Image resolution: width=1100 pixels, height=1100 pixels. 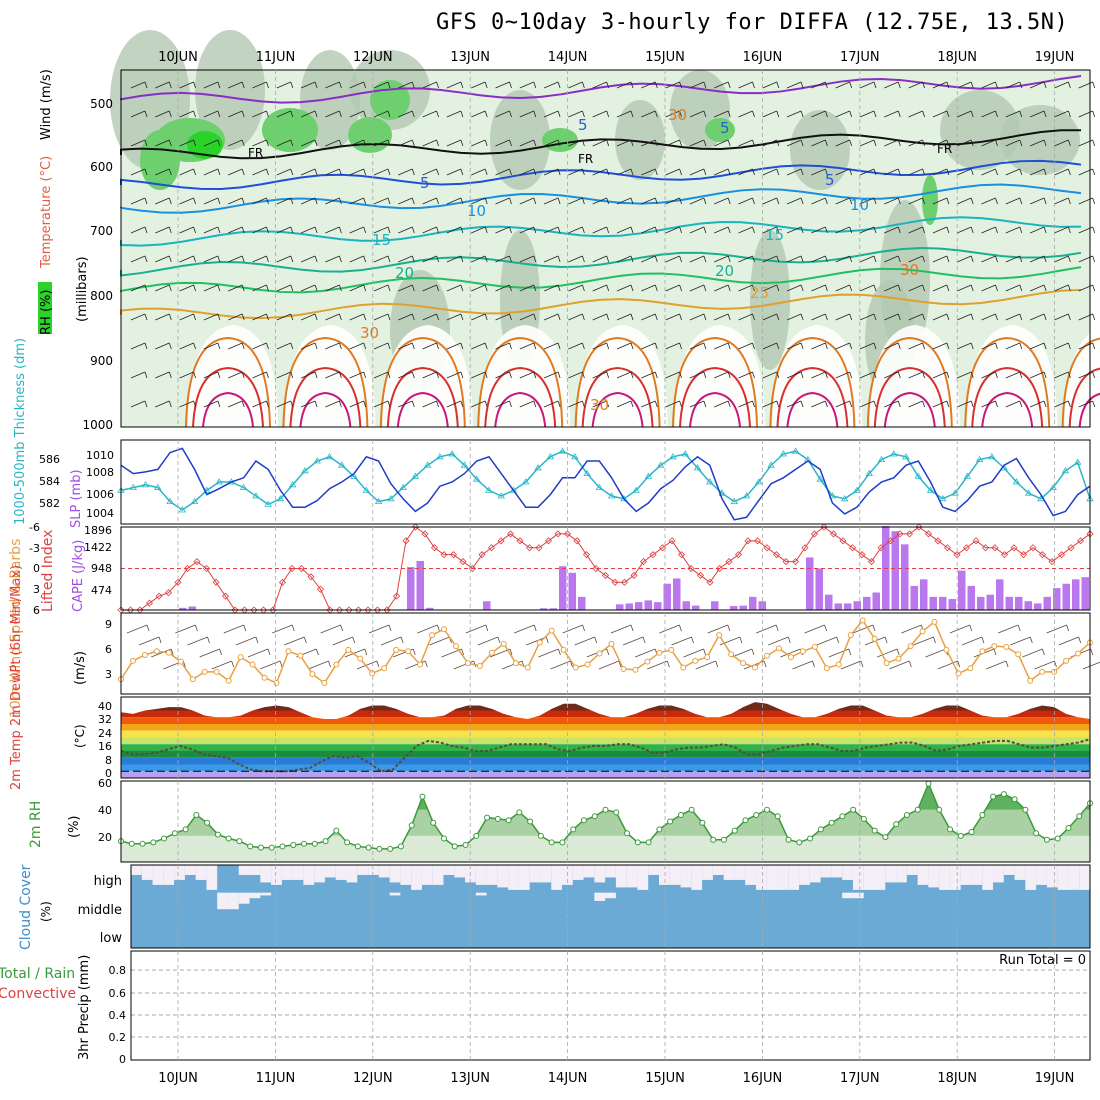 What do you see at coordinates (715, 382) in the screenshot?
I see `isotherm-30-loop` at bounding box center [715, 382].